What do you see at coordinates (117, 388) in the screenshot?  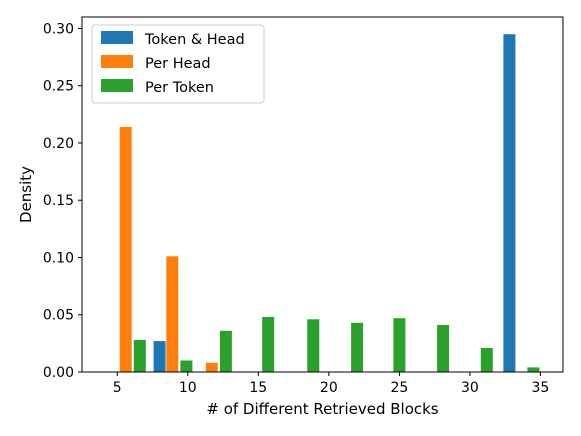 I see `x-tick-label: 5` at bounding box center [117, 388].